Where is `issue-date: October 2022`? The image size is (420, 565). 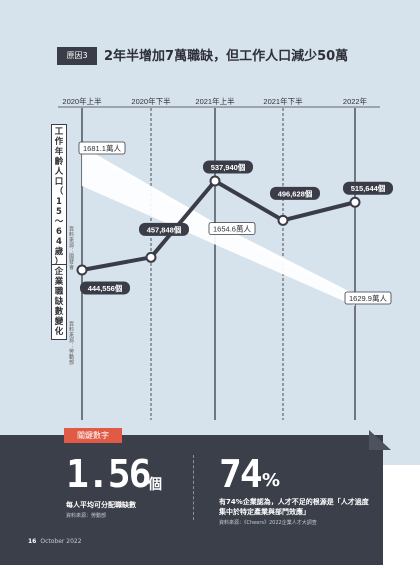 issue-date: October 2022 is located at coordinates (61, 541).